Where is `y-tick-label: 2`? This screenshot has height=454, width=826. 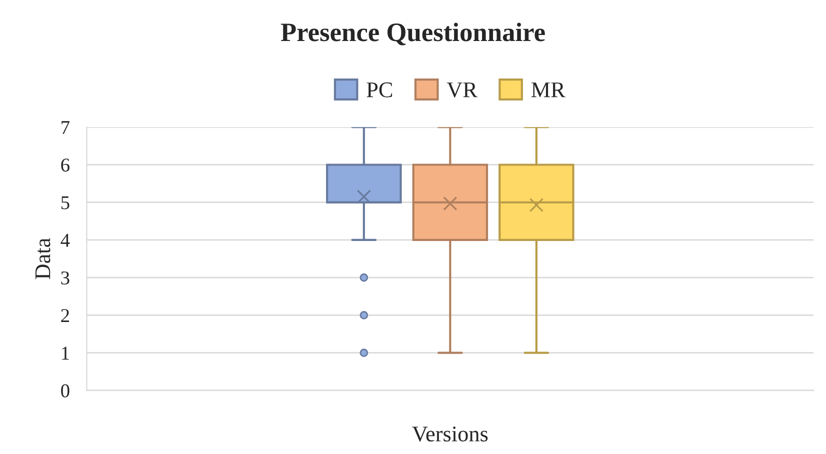 y-tick-label: 2 is located at coordinates (65, 315).